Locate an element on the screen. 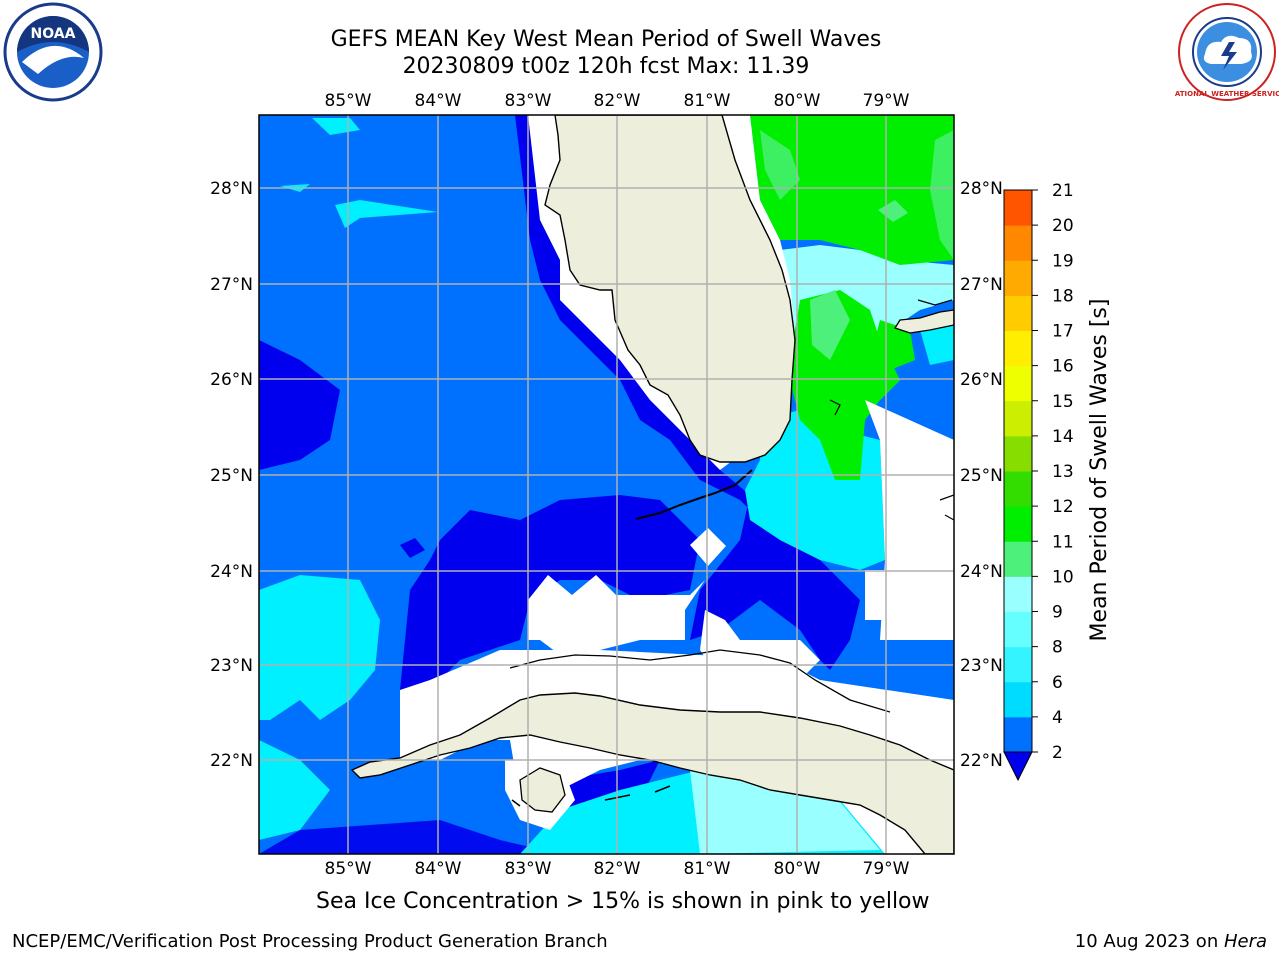  noaa-logo-text: NOAA is located at coordinates (53, 34).